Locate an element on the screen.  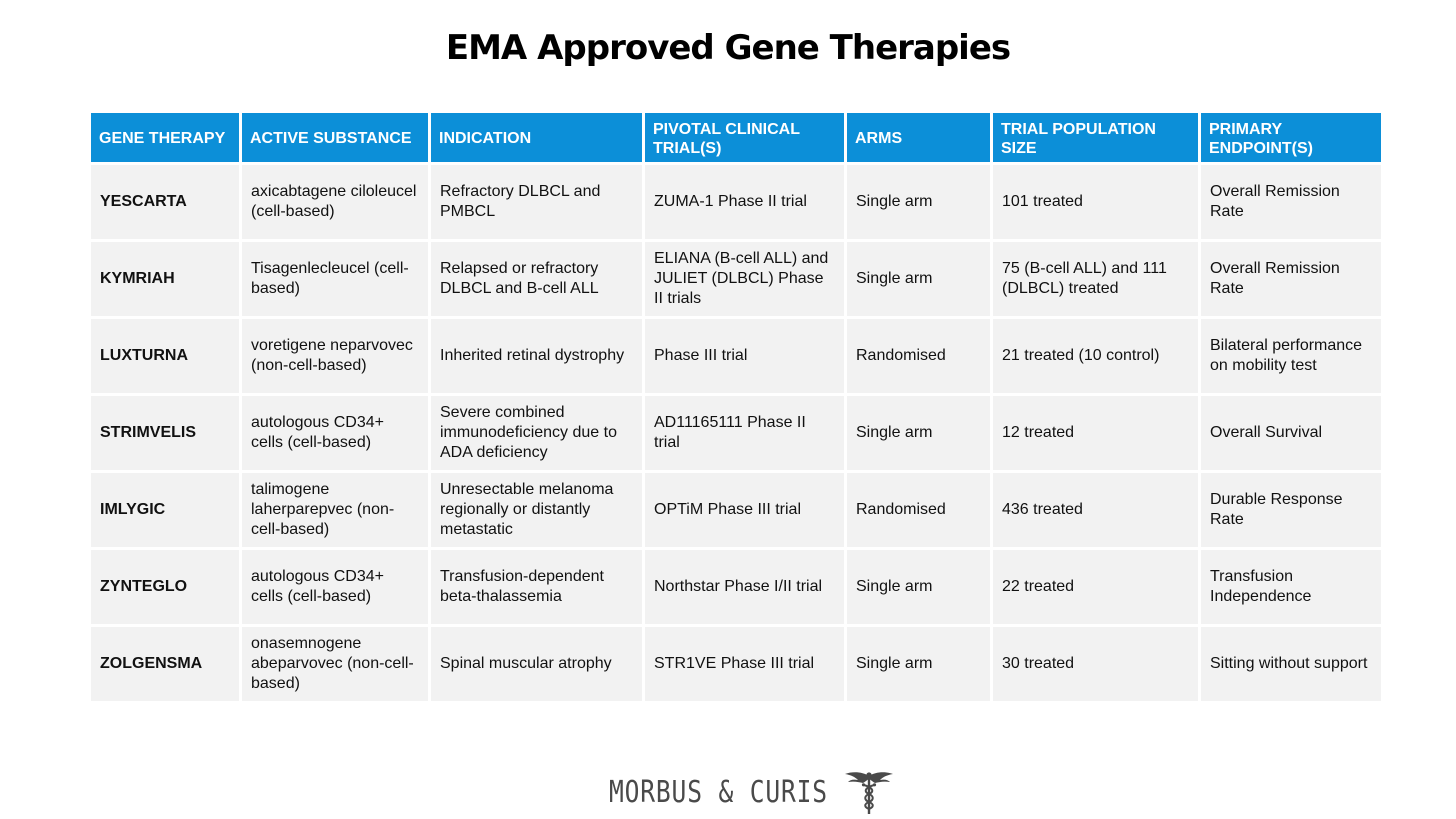
header-primary-endpoints: PRIMARY ENDPOINT(S) is located at coordinates (1291, 137).